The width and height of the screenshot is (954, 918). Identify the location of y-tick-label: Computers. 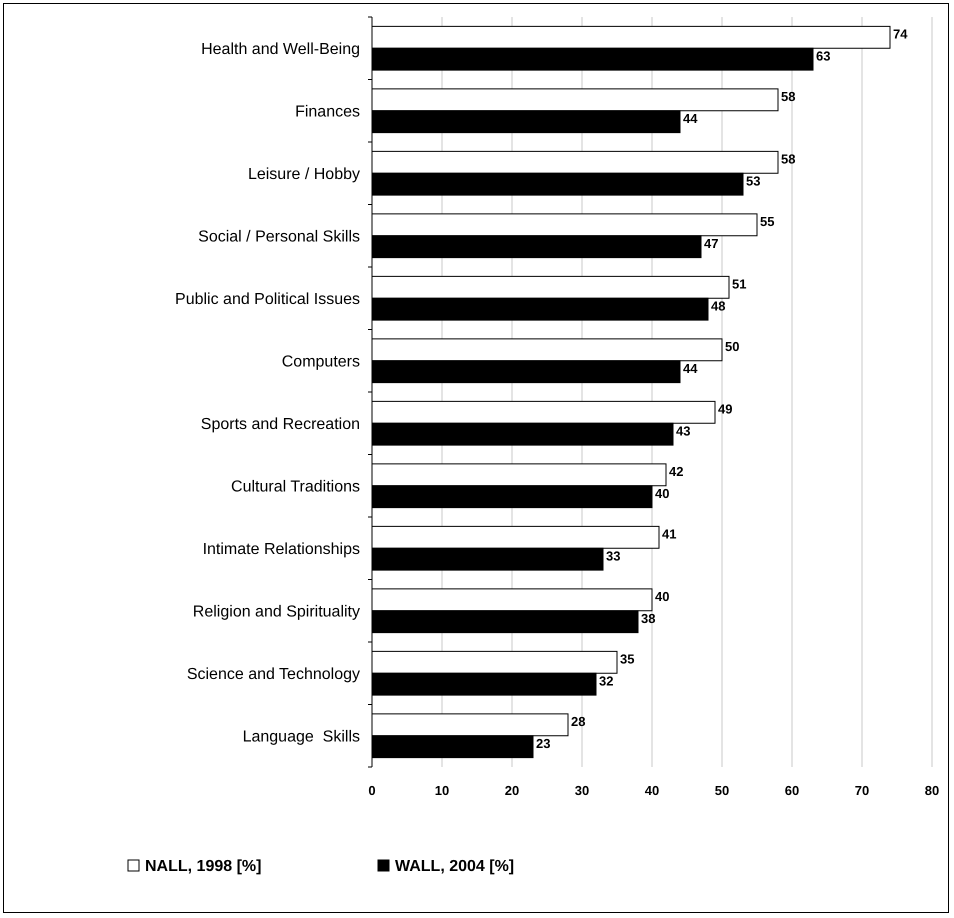
(321, 361).